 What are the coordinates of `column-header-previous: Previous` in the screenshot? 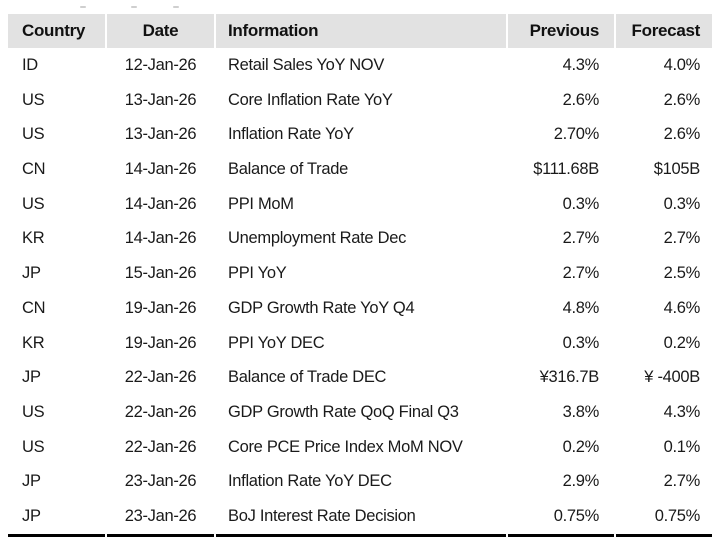 It's located at (561, 31).